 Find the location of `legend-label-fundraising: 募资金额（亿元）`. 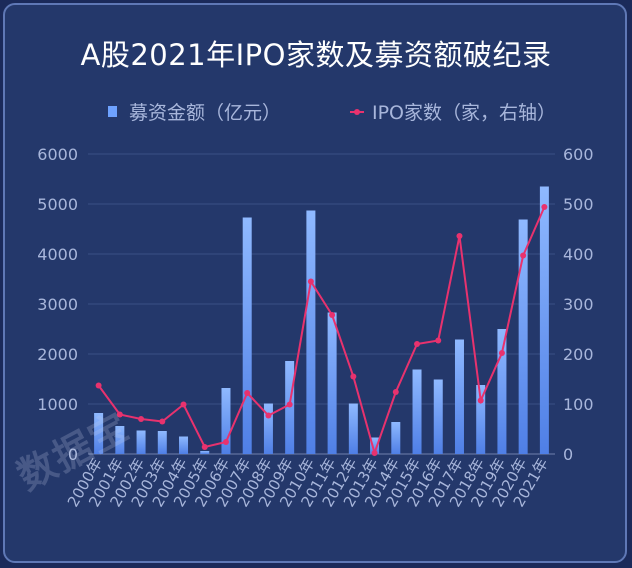

legend-label-fundraising: 募资金额（亿元） is located at coordinates (205, 113).